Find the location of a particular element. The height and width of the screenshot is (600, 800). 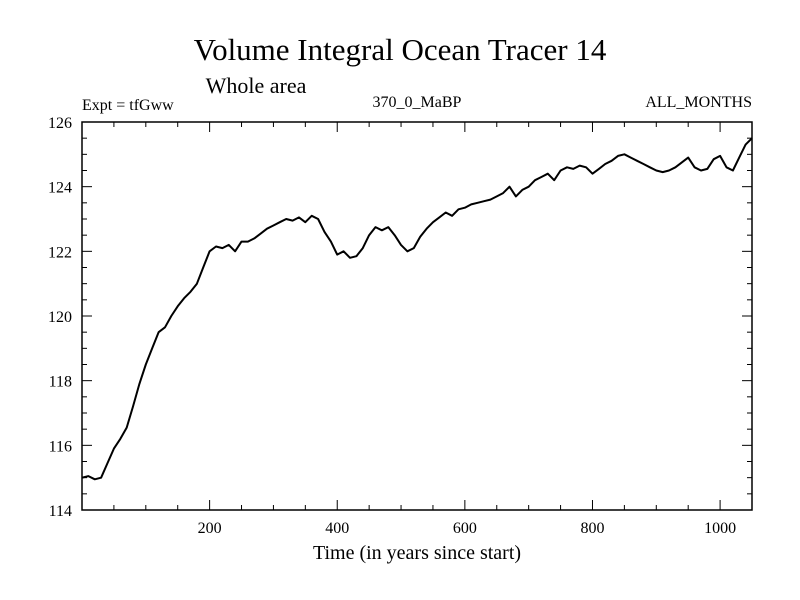

x-tick-label: 1000 is located at coordinates (720, 528).